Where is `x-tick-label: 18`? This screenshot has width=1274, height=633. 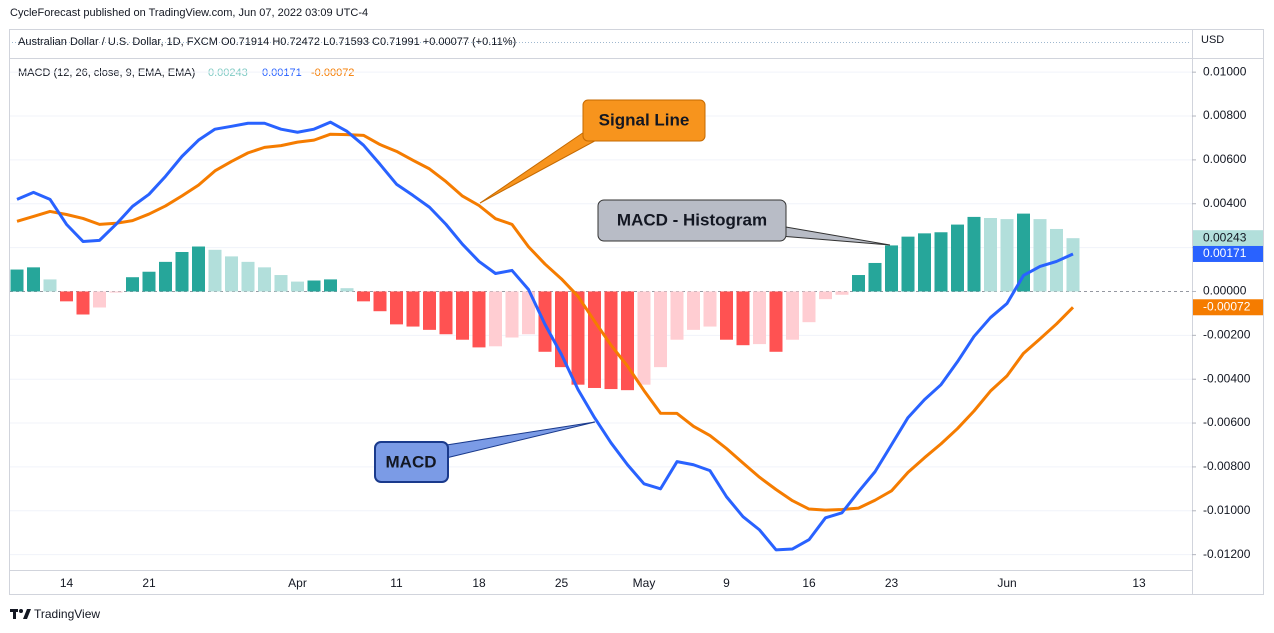 x-tick-label: 18 is located at coordinates (479, 583).